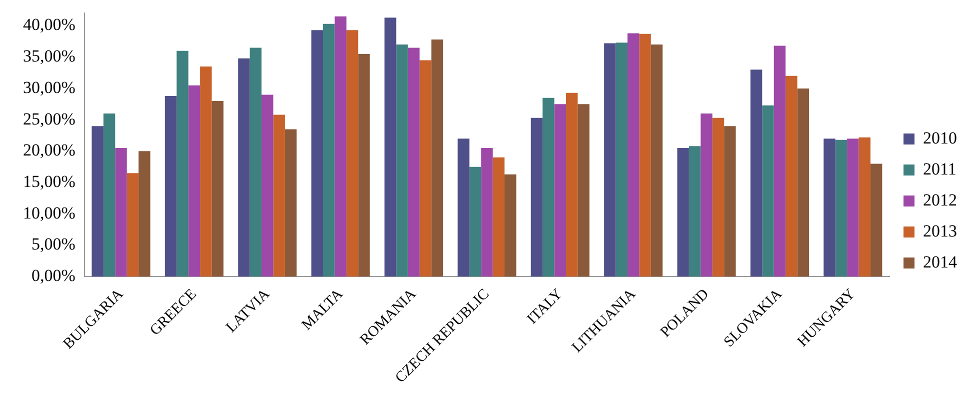  I want to click on legend-label: 2012, so click(940, 200).